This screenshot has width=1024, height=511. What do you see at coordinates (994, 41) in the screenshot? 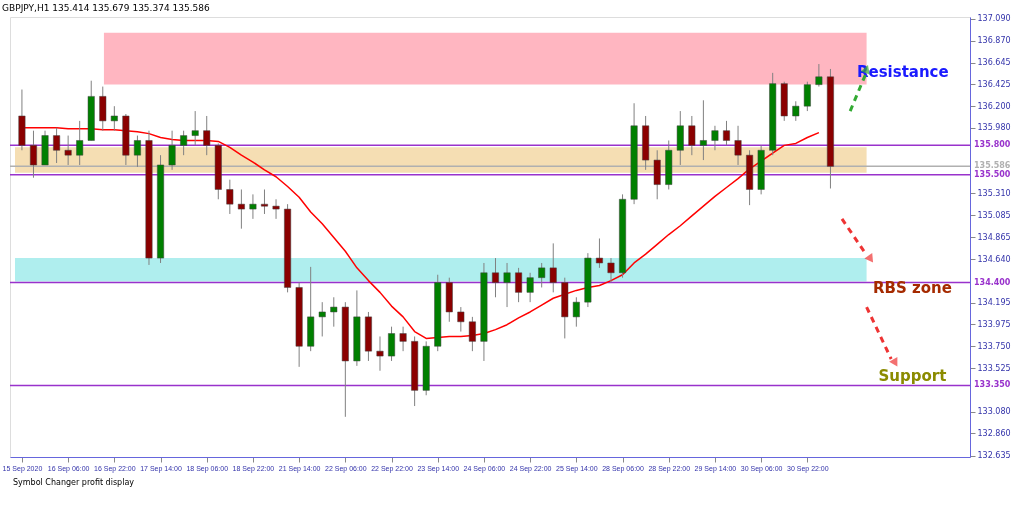
I see `y-tick-label: 136.870` at bounding box center [994, 41].